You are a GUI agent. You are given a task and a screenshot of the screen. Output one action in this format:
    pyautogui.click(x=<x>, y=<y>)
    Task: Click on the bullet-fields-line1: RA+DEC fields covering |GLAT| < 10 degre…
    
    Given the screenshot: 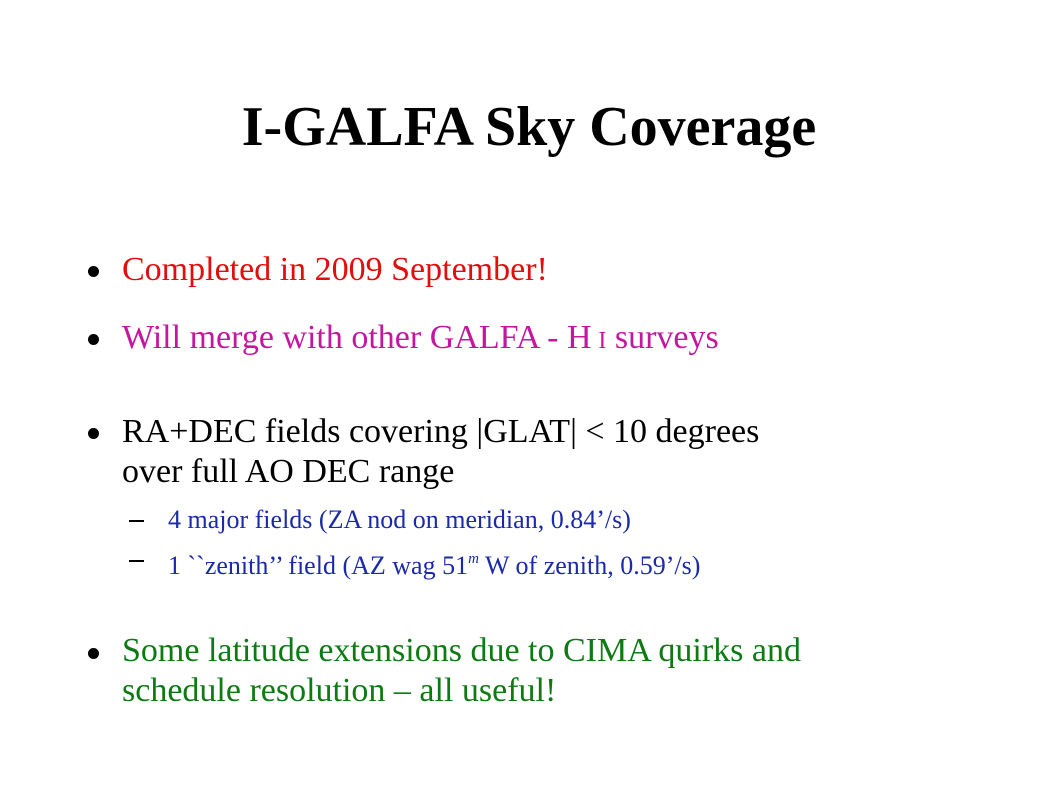 What is the action you would take?
    pyautogui.click(x=441, y=431)
    